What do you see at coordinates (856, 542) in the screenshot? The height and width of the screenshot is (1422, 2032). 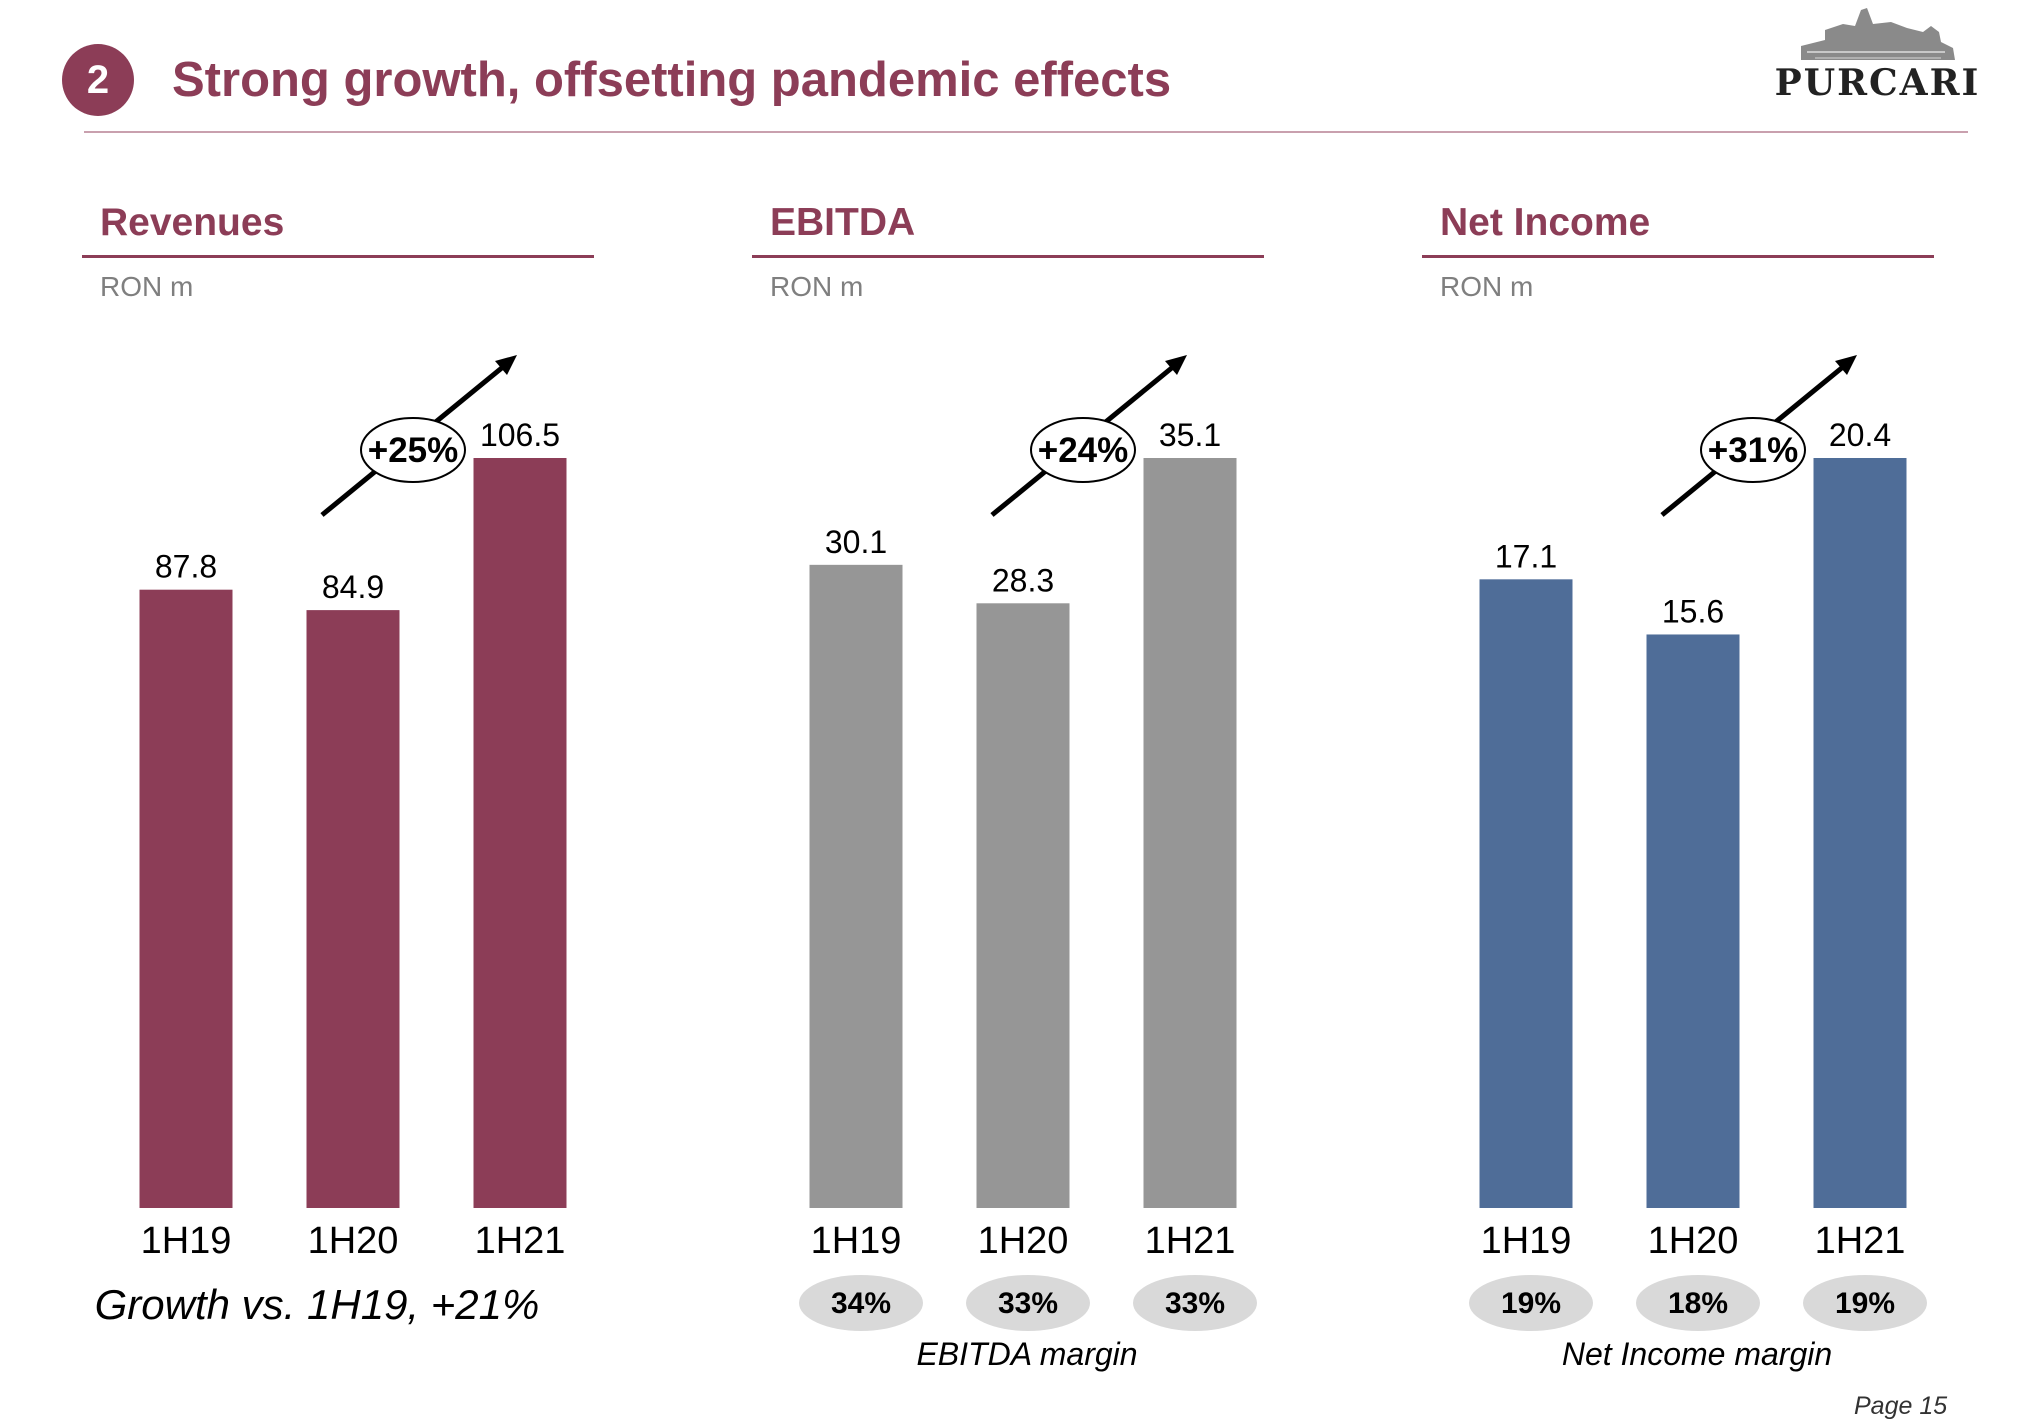 I see `value-label: 30.1` at bounding box center [856, 542].